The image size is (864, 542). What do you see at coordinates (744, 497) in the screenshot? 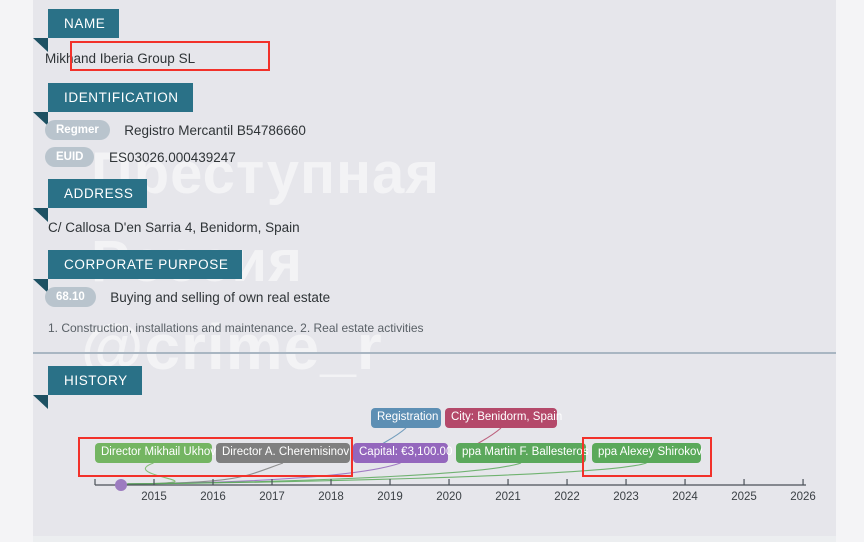
I see `timeline-tick-label-2025: 2025` at bounding box center [744, 497].